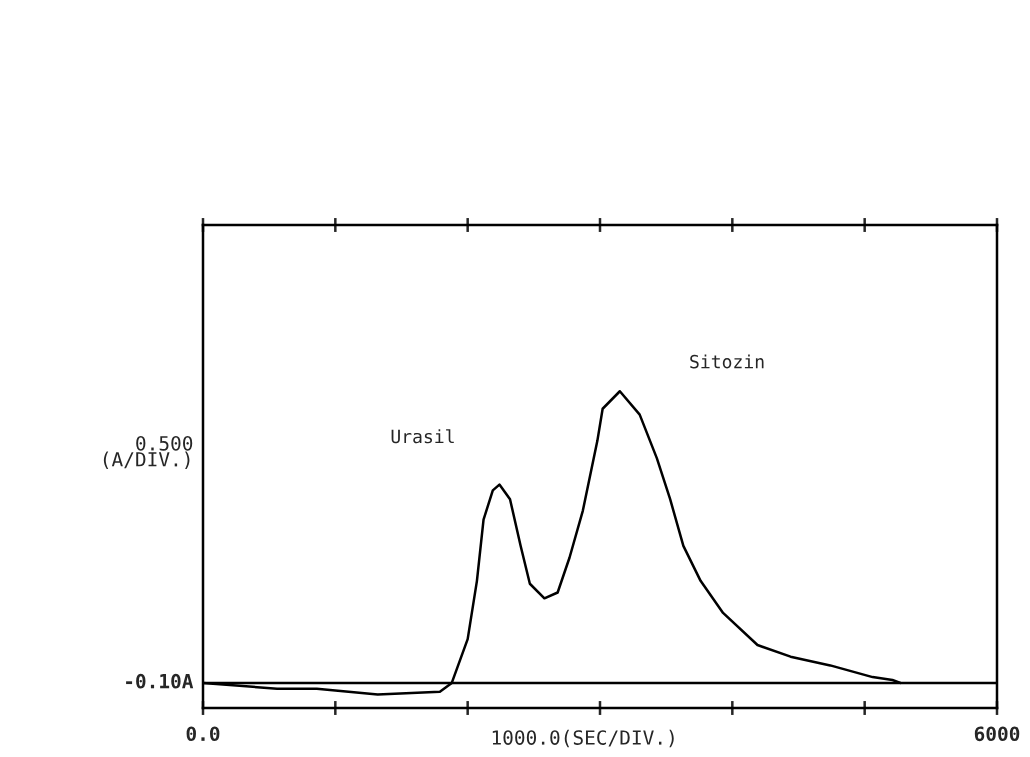  I want to click on ref-line-label: -0.10A, so click(160, 681).